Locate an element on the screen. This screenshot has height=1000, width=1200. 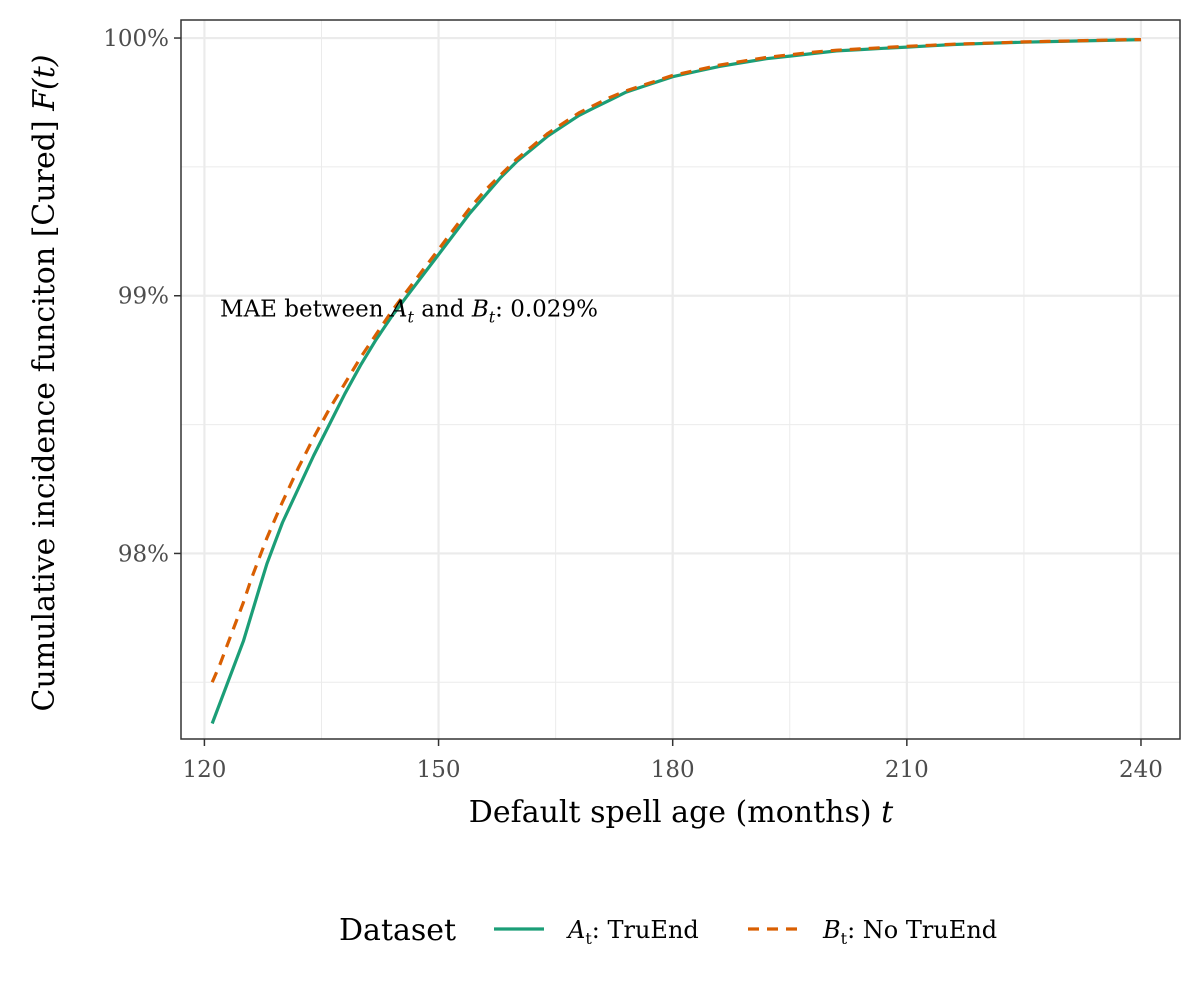
y-axis: 98% 99% 100% is located at coordinates (142, 296).